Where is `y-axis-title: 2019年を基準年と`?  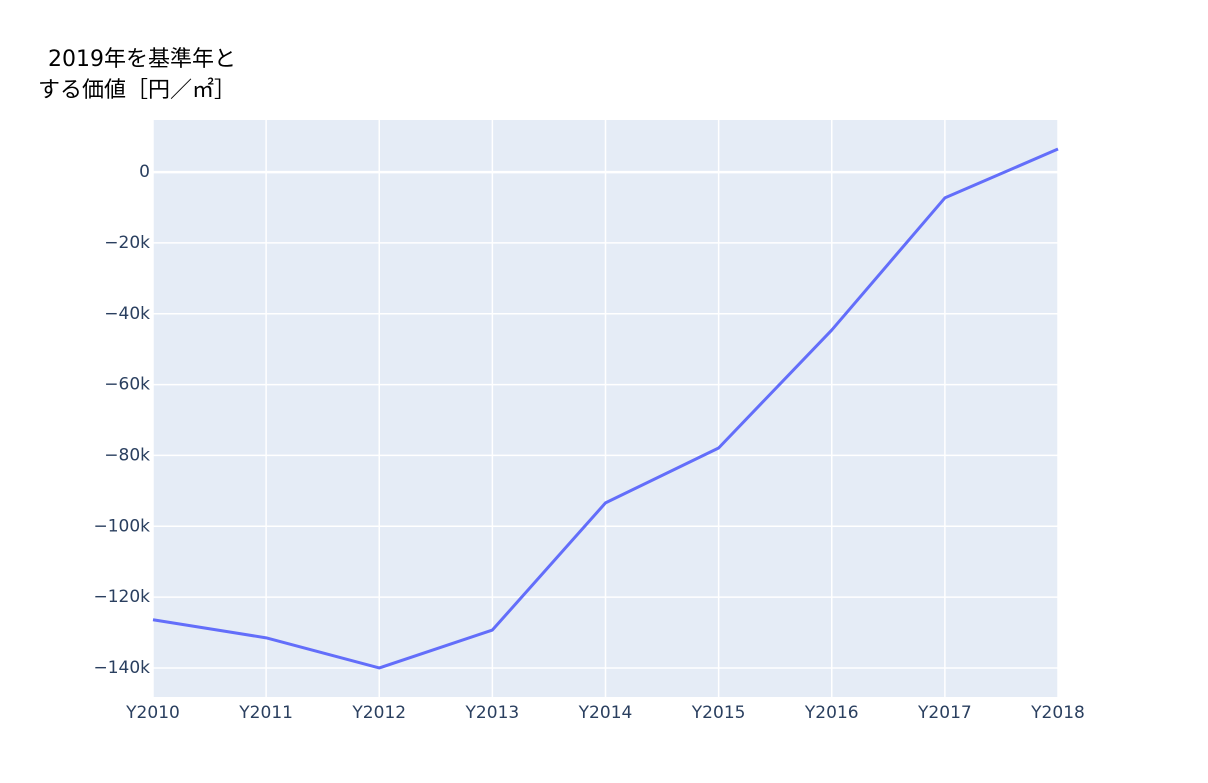
y-axis-title: 2019年を基準年と is located at coordinates (142, 59).